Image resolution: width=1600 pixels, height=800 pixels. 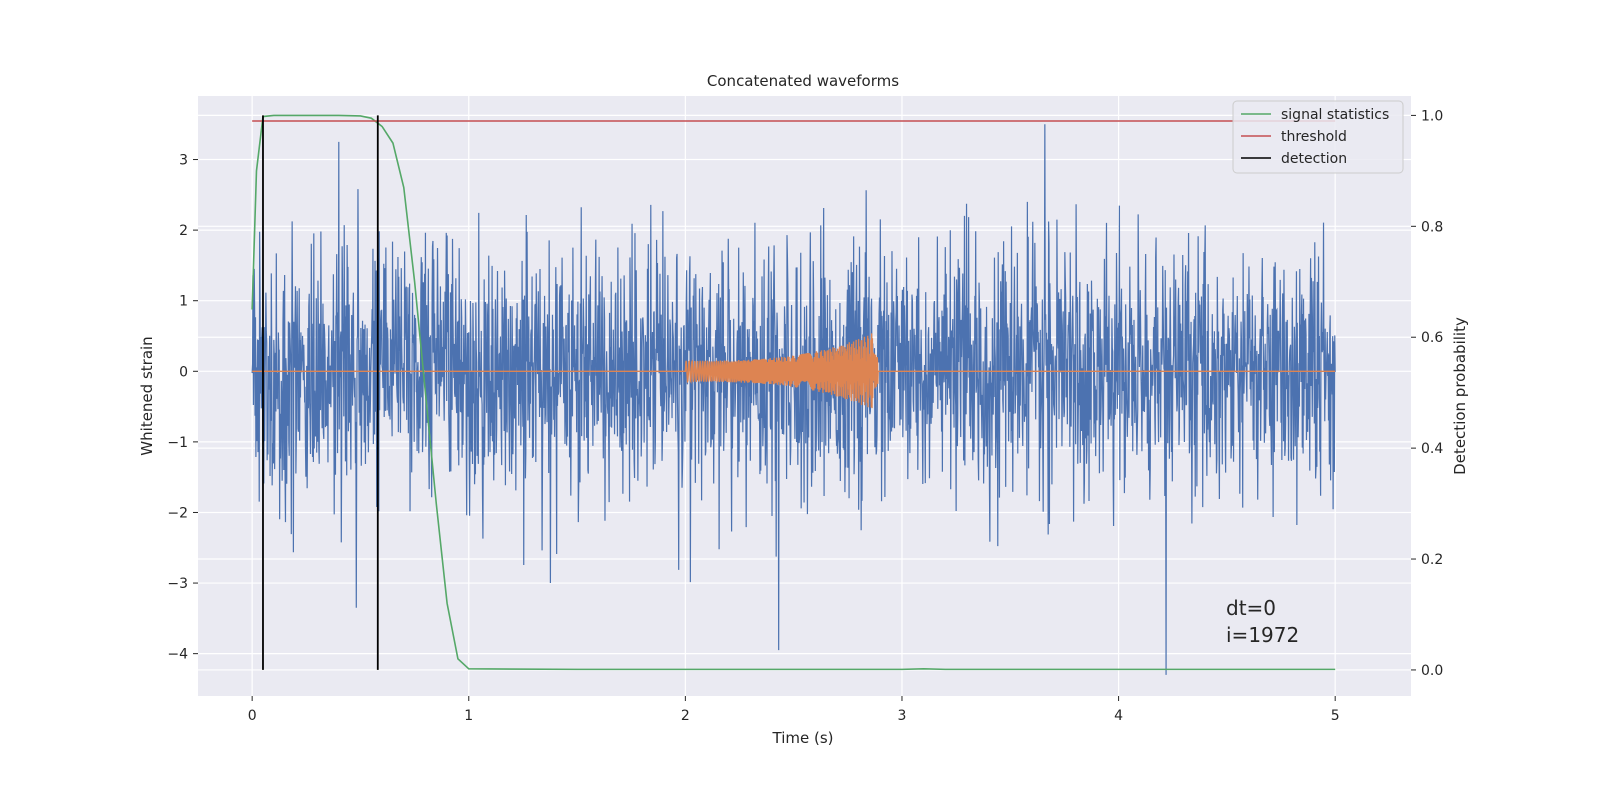 I want to click on y-right-tick-label: 0.4, so click(x=1432, y=449).